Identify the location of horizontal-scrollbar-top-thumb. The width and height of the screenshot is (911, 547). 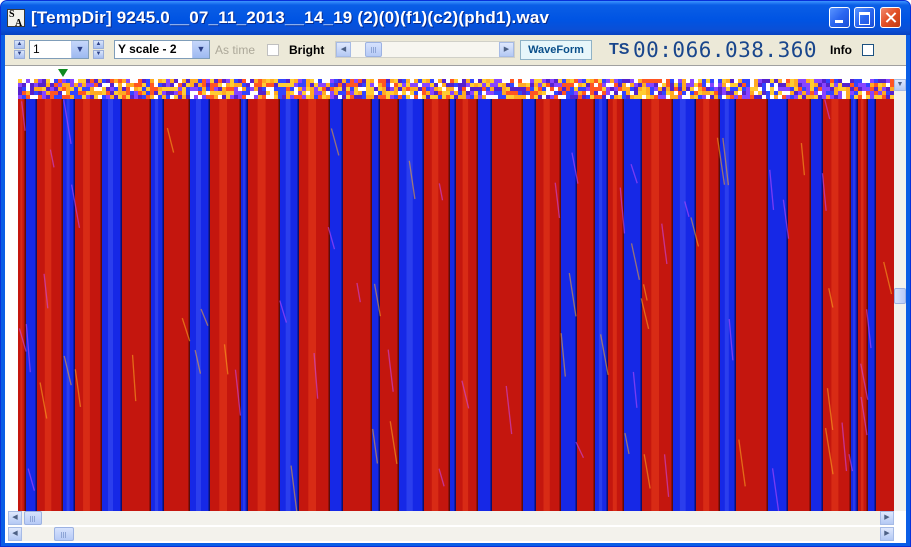
(33, 518).